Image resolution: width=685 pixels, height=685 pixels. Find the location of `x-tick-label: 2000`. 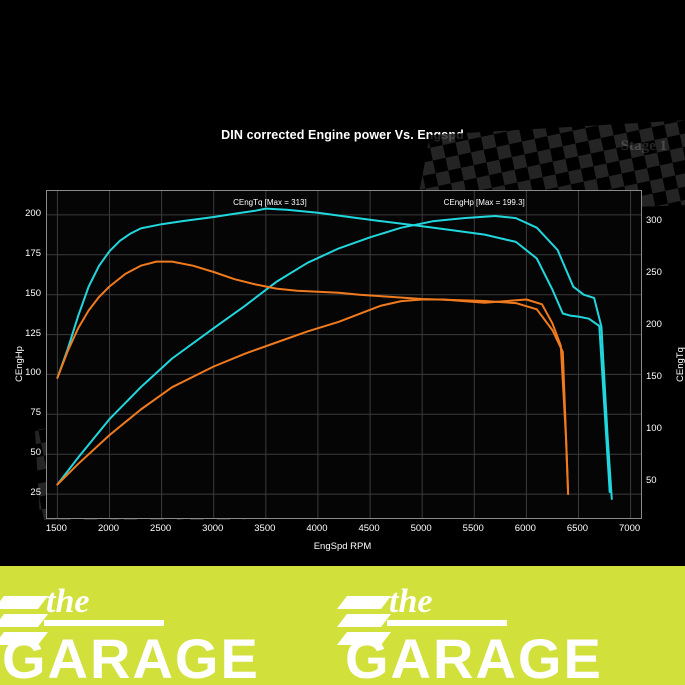

x-tick-label: 2000 is located at coordinates (108, 528).